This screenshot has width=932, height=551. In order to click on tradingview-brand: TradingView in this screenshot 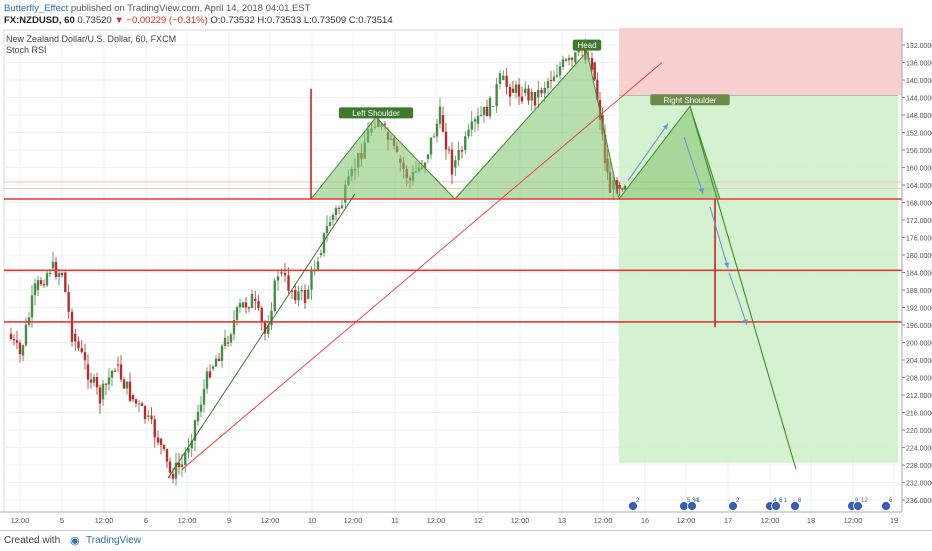, I will do `click(114, 540)`.